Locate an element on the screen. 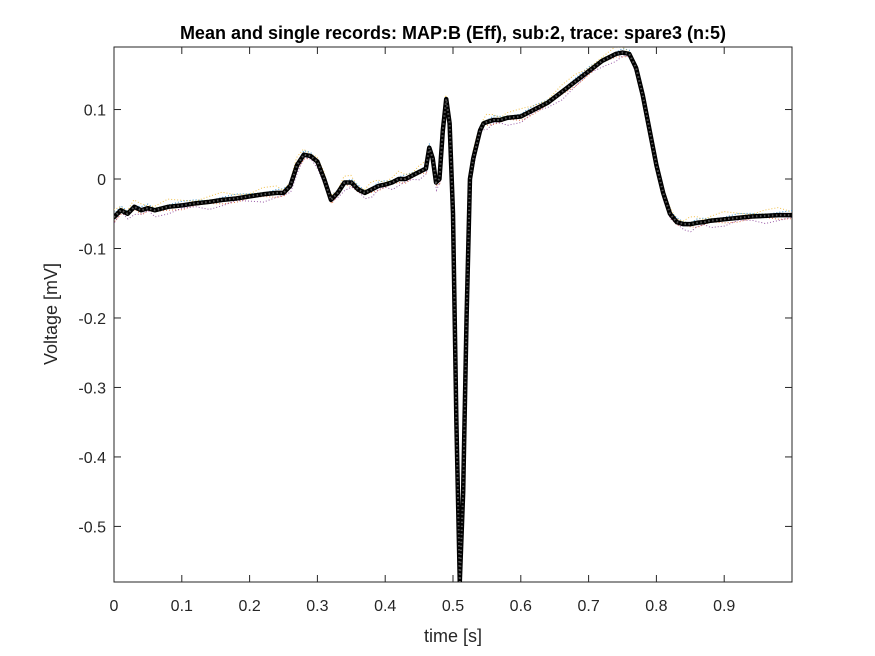 The image size is (875, 656). x-tick-label: 0.6 is located at coordinates (521, 606).